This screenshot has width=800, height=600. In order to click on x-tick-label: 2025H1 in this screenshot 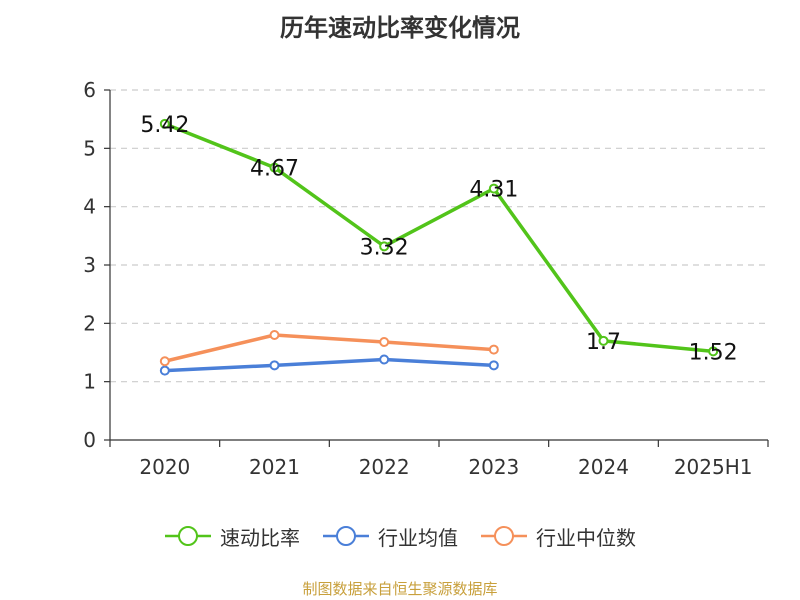, I will do `click(713, 467)`.